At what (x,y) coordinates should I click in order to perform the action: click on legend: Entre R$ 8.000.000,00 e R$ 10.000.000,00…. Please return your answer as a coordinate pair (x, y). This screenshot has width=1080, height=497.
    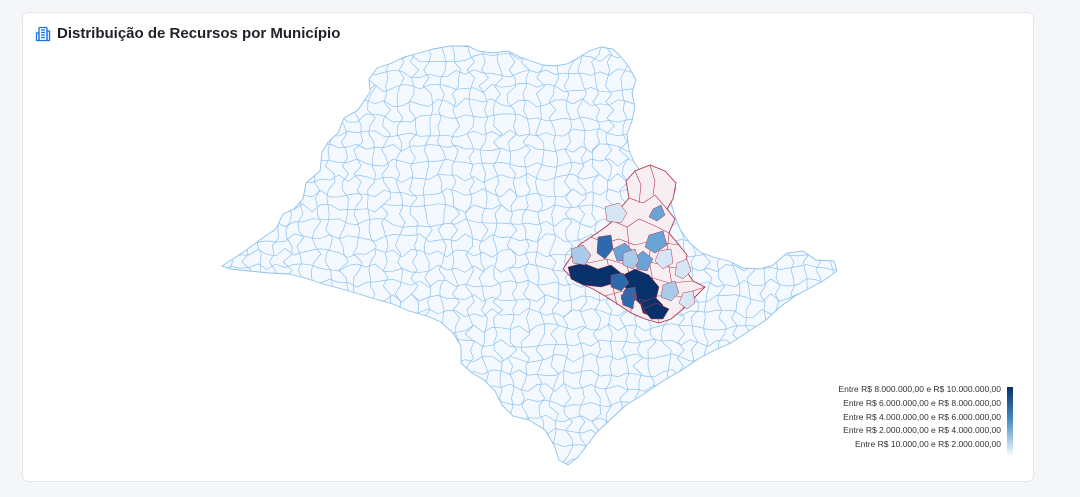
    Looking at the image, I should click on (925, 419).